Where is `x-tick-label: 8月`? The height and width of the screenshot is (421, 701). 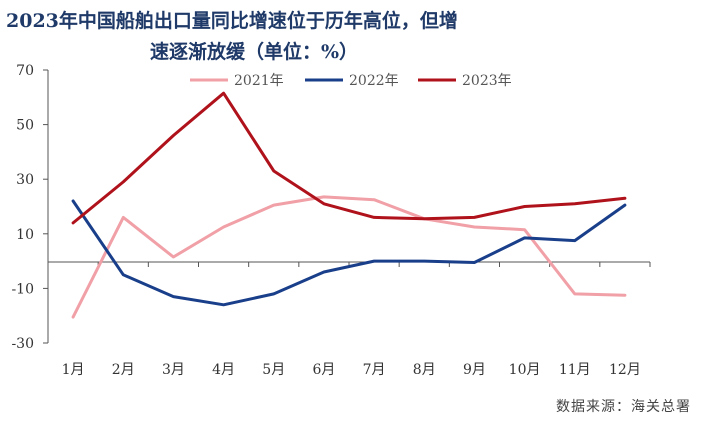 x-tick-label: 8月 is located at coordinates (424, 370).